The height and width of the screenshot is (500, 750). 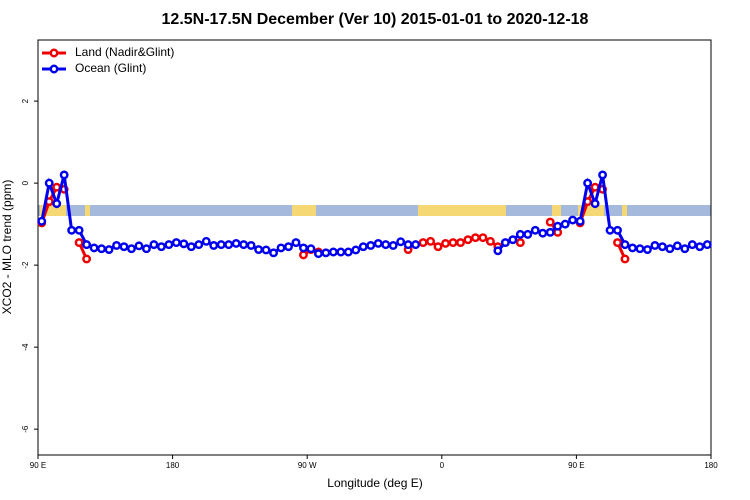 I want to click on x-tick-label: 90 W, so click(x=307, y=465).